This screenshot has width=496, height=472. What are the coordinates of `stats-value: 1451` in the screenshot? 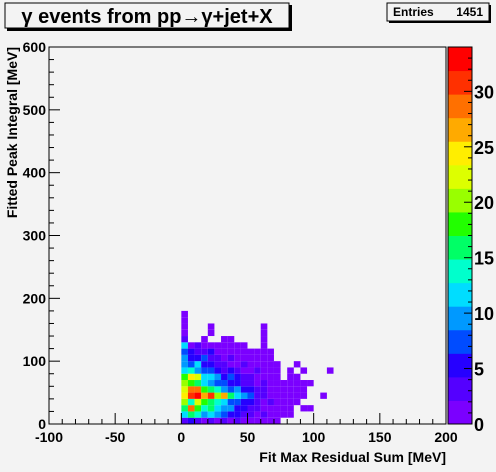 It's located at (469, 12).